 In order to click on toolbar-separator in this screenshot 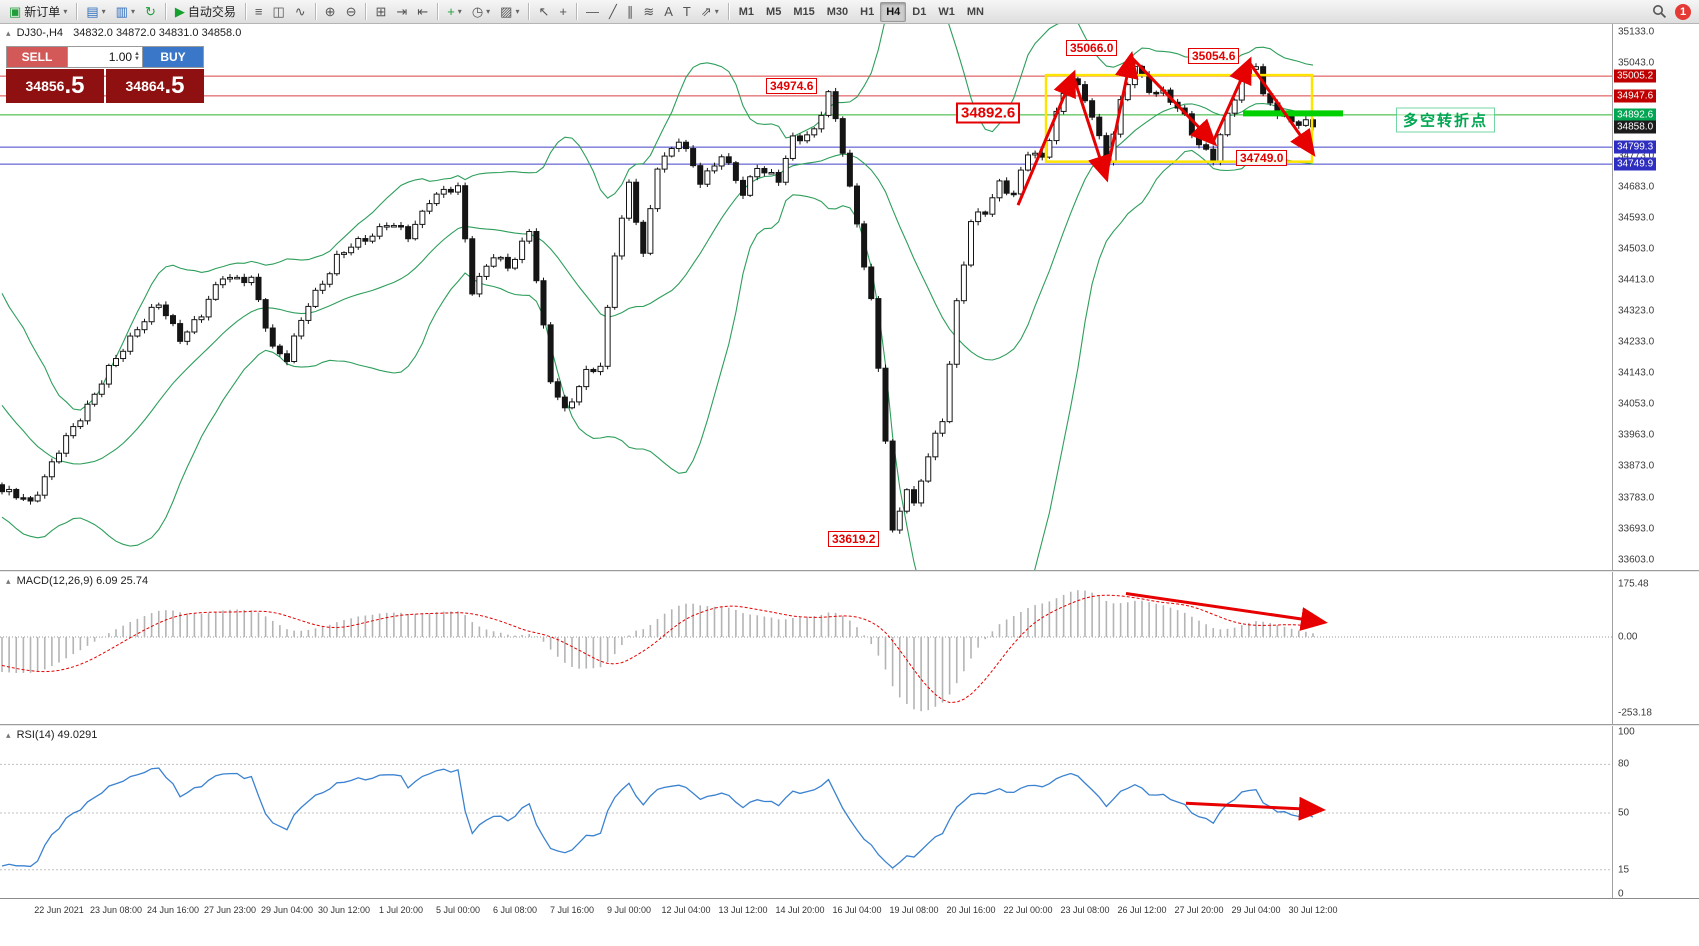, I will do `click(529, 11)`.